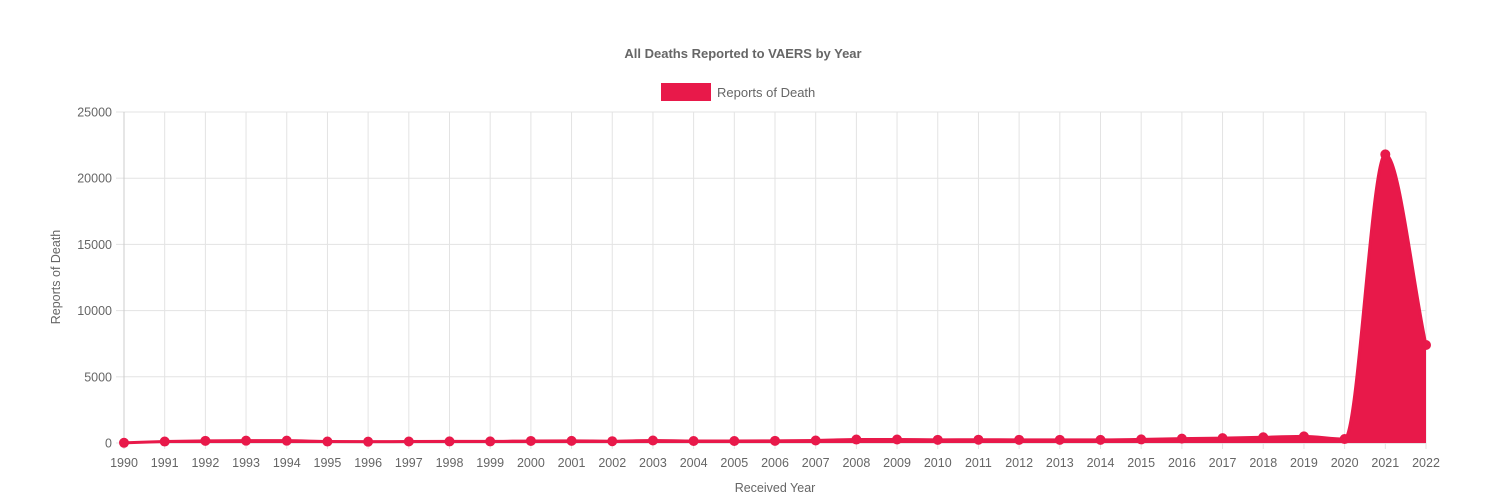 Image resolution: width=1500 pixels, height=500 pixels. I want to click on x-tick-label: 1999, so click(490, 463).